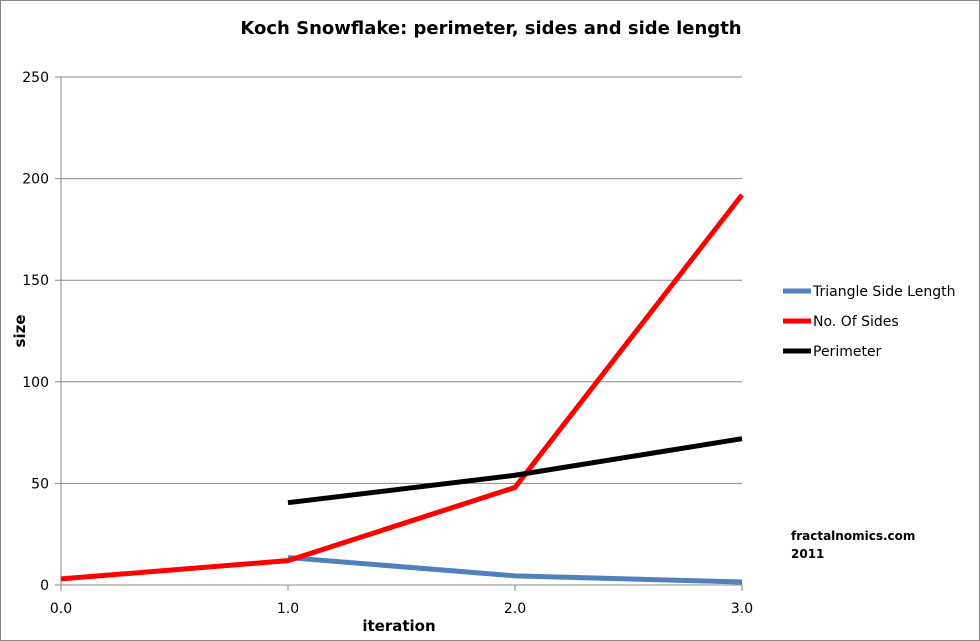 This screenshot has height=641, width=980. Describe the element at coordinates (35, 78) in the screenshot. I see `y-tick-250: 250` at that location.